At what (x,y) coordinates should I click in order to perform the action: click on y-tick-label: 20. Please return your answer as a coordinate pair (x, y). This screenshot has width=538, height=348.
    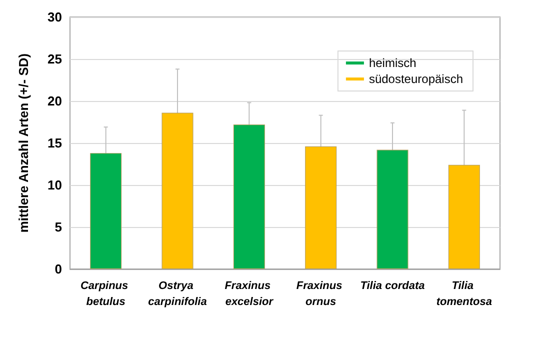
    Looking at the image, I should click on (55, 101).